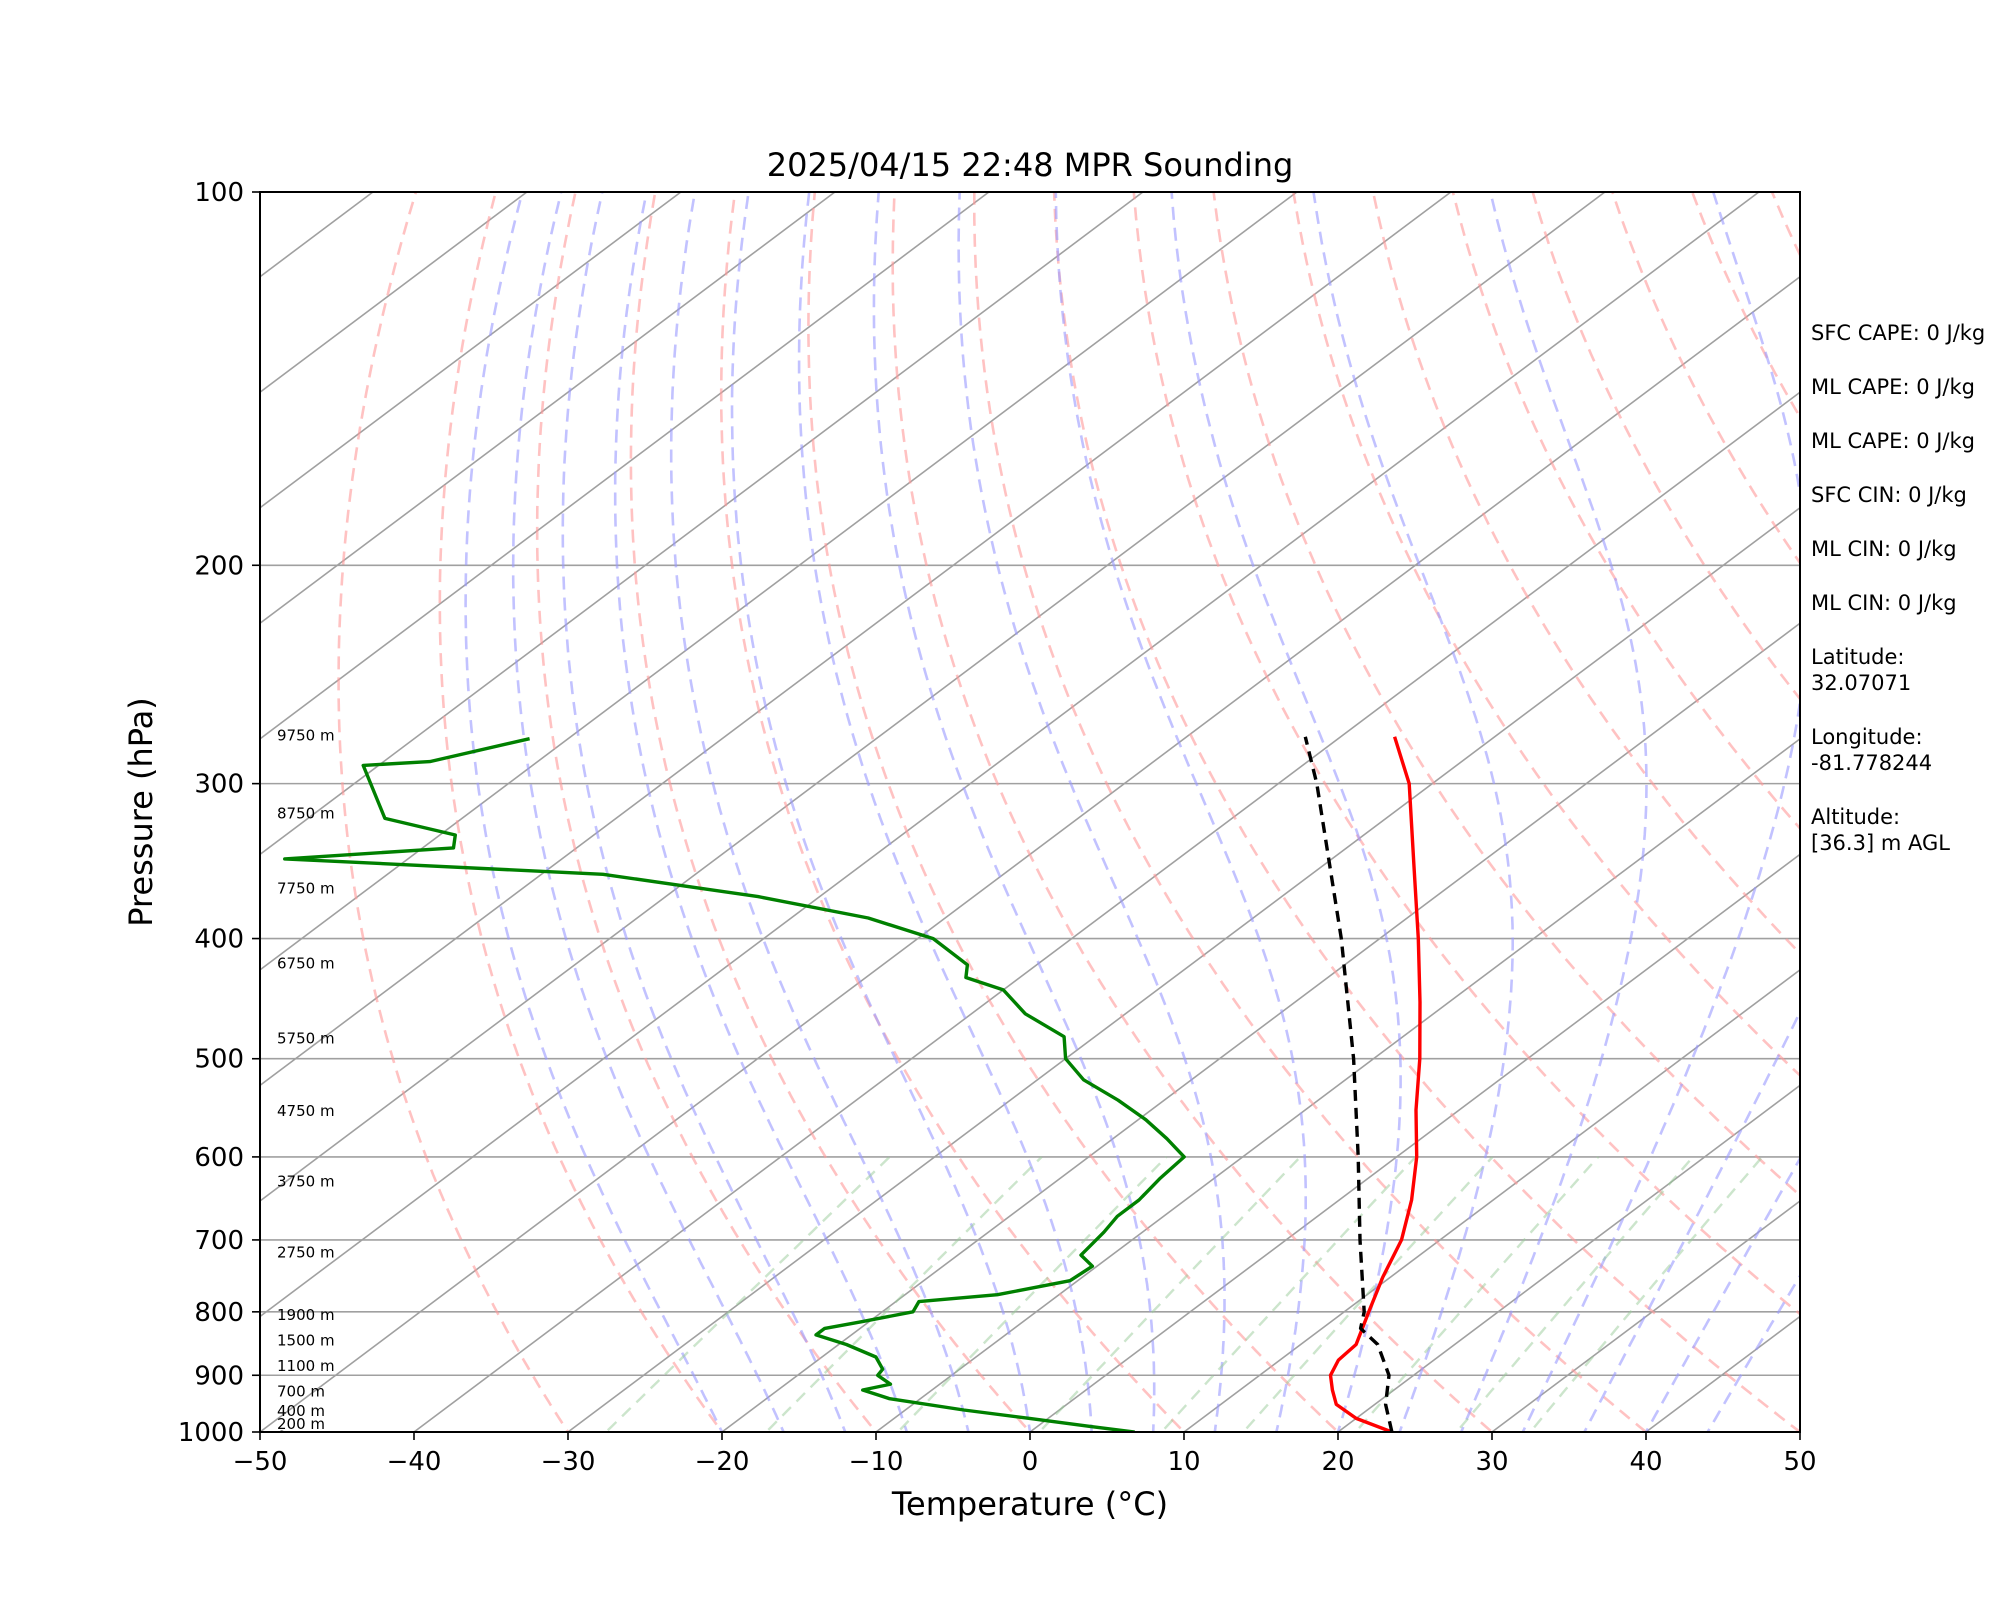  Describe the element at coordinates (1799, 1462) in the screenshot. I see `x-tick-label: 50` at that location.